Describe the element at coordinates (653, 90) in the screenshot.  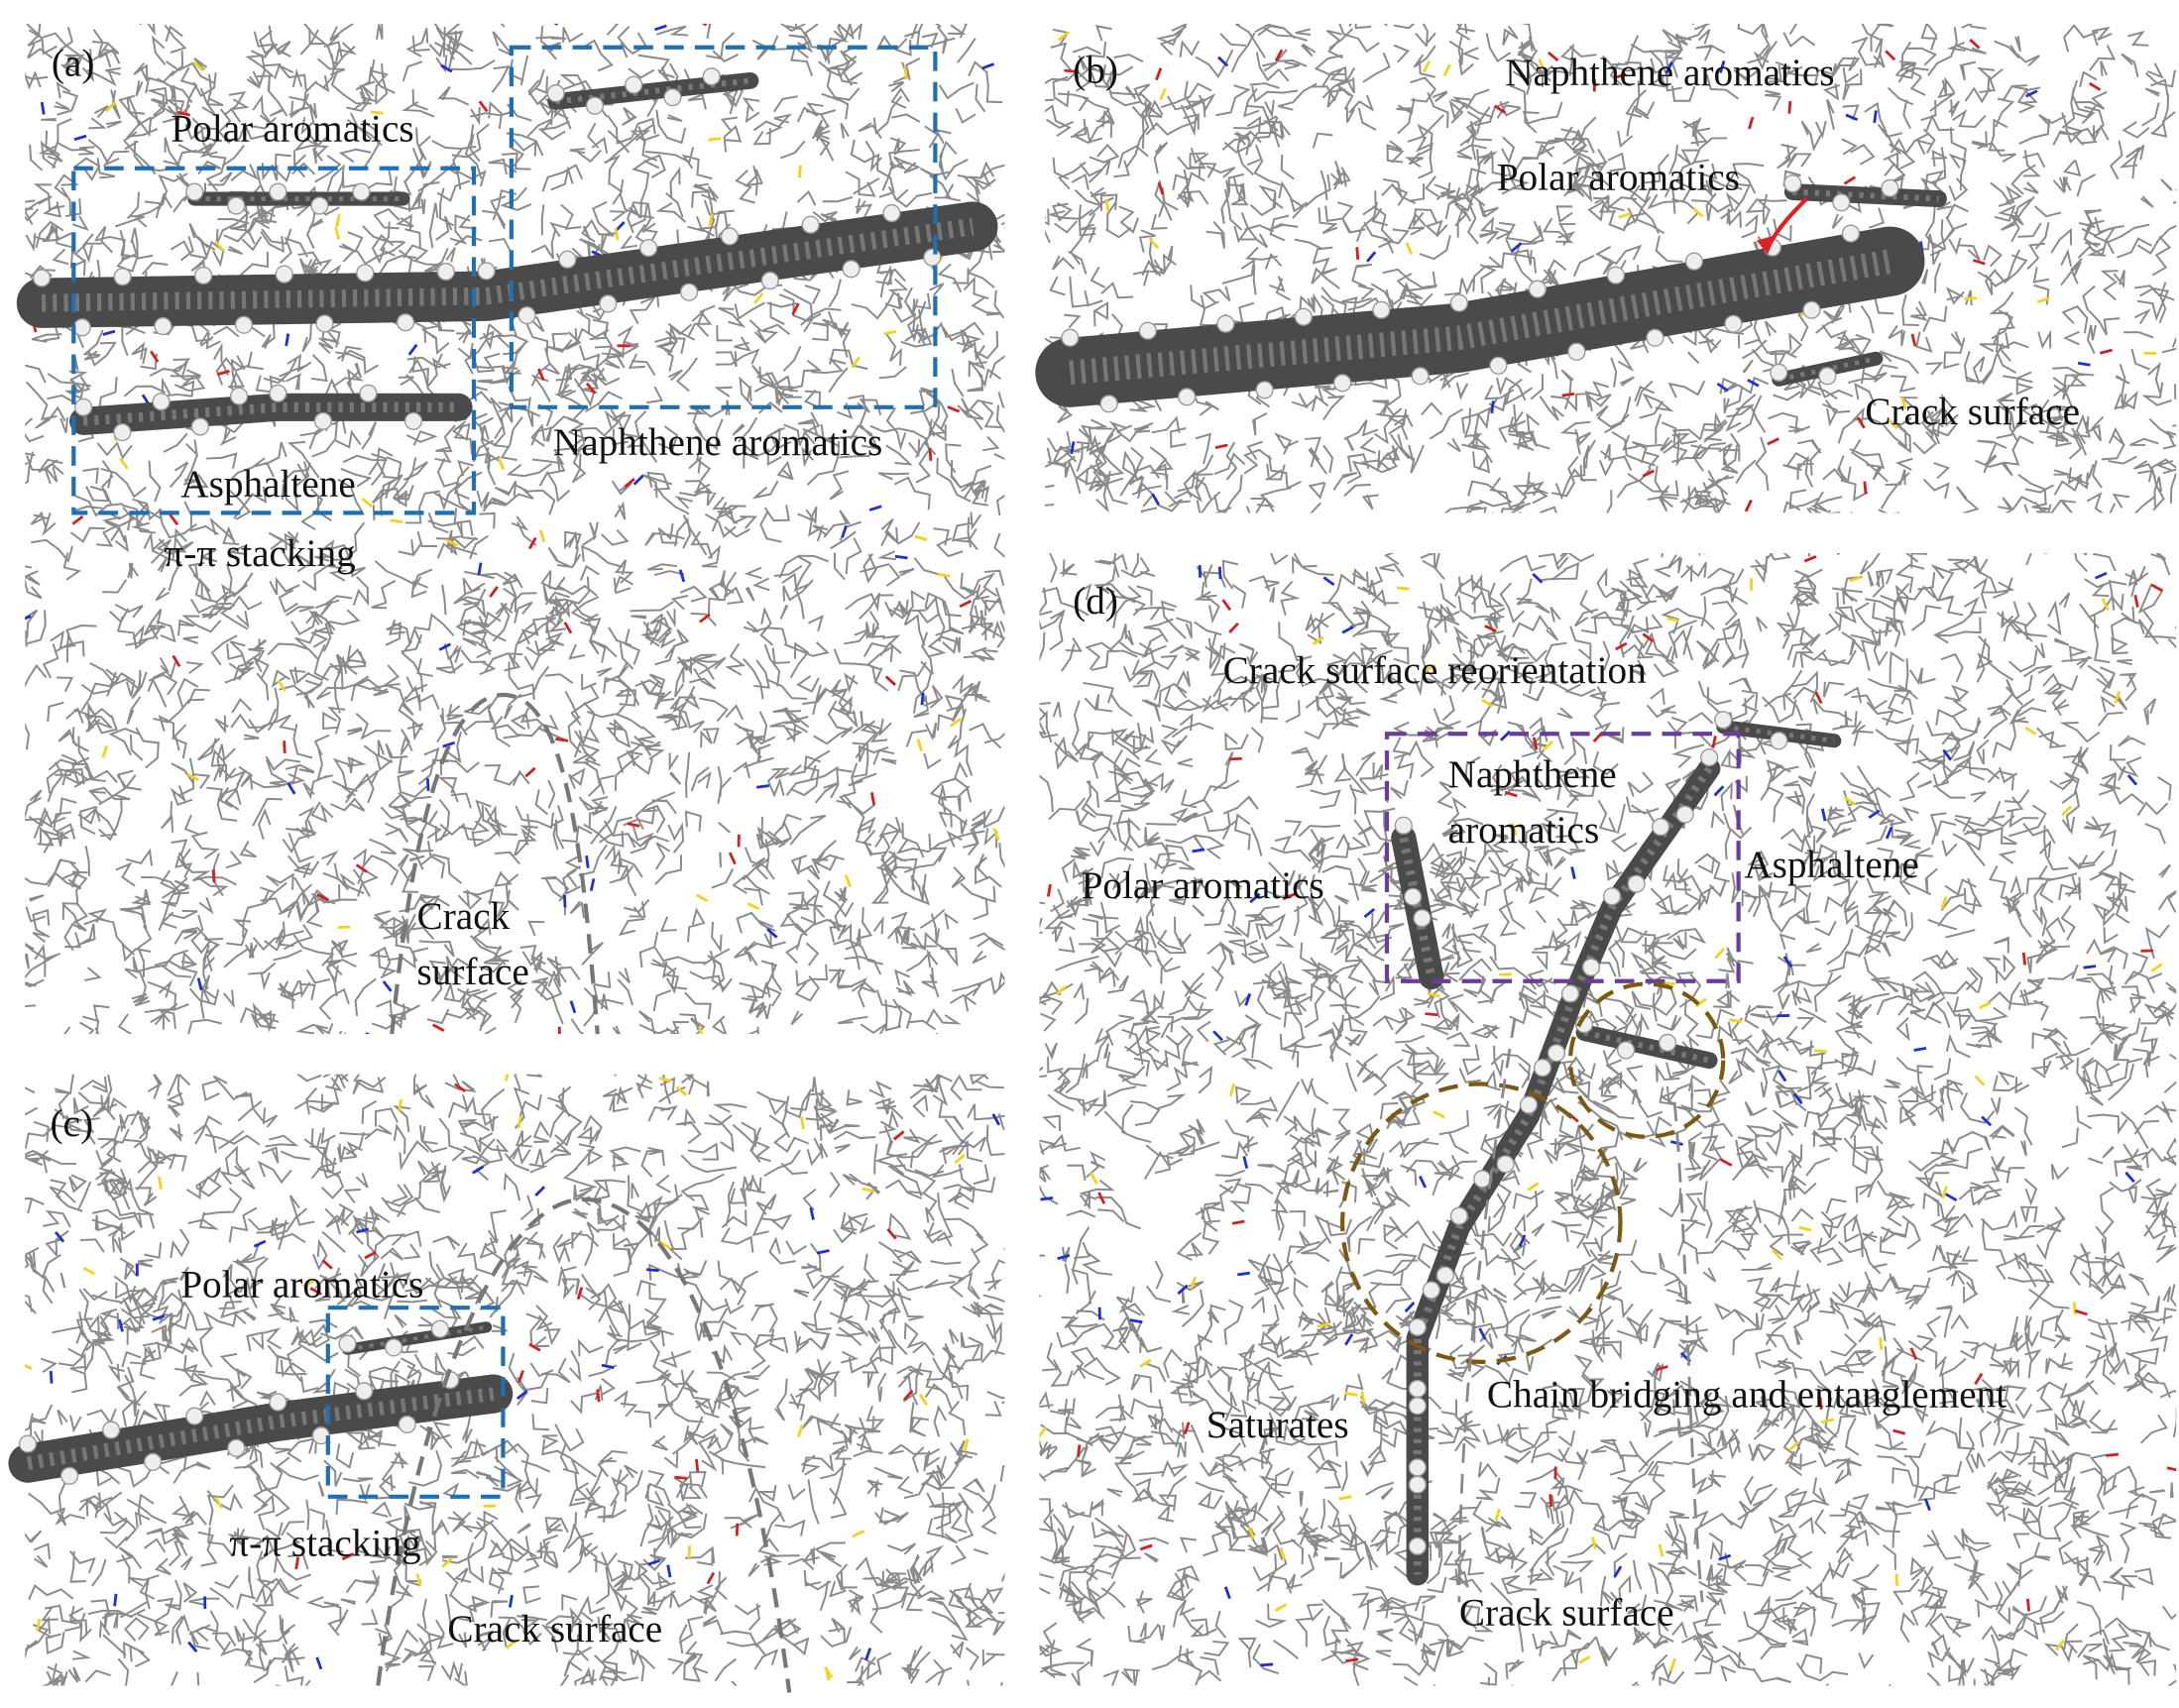
I see `molecule-stack` at that location.